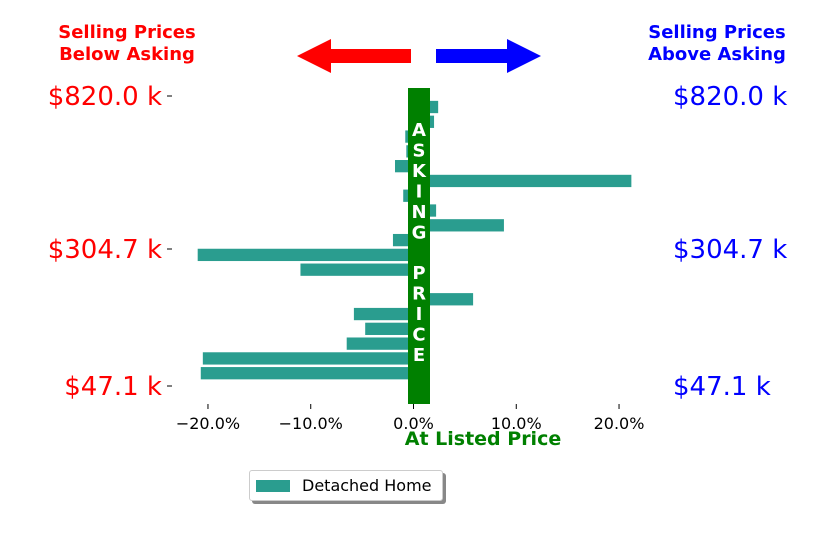 Image resolution: width=834 pixels, height=541 pixels. What do you see at coordinates (419, 246) in the screenshot?
I see `asking-price-band` at bounding box center [419, 246].